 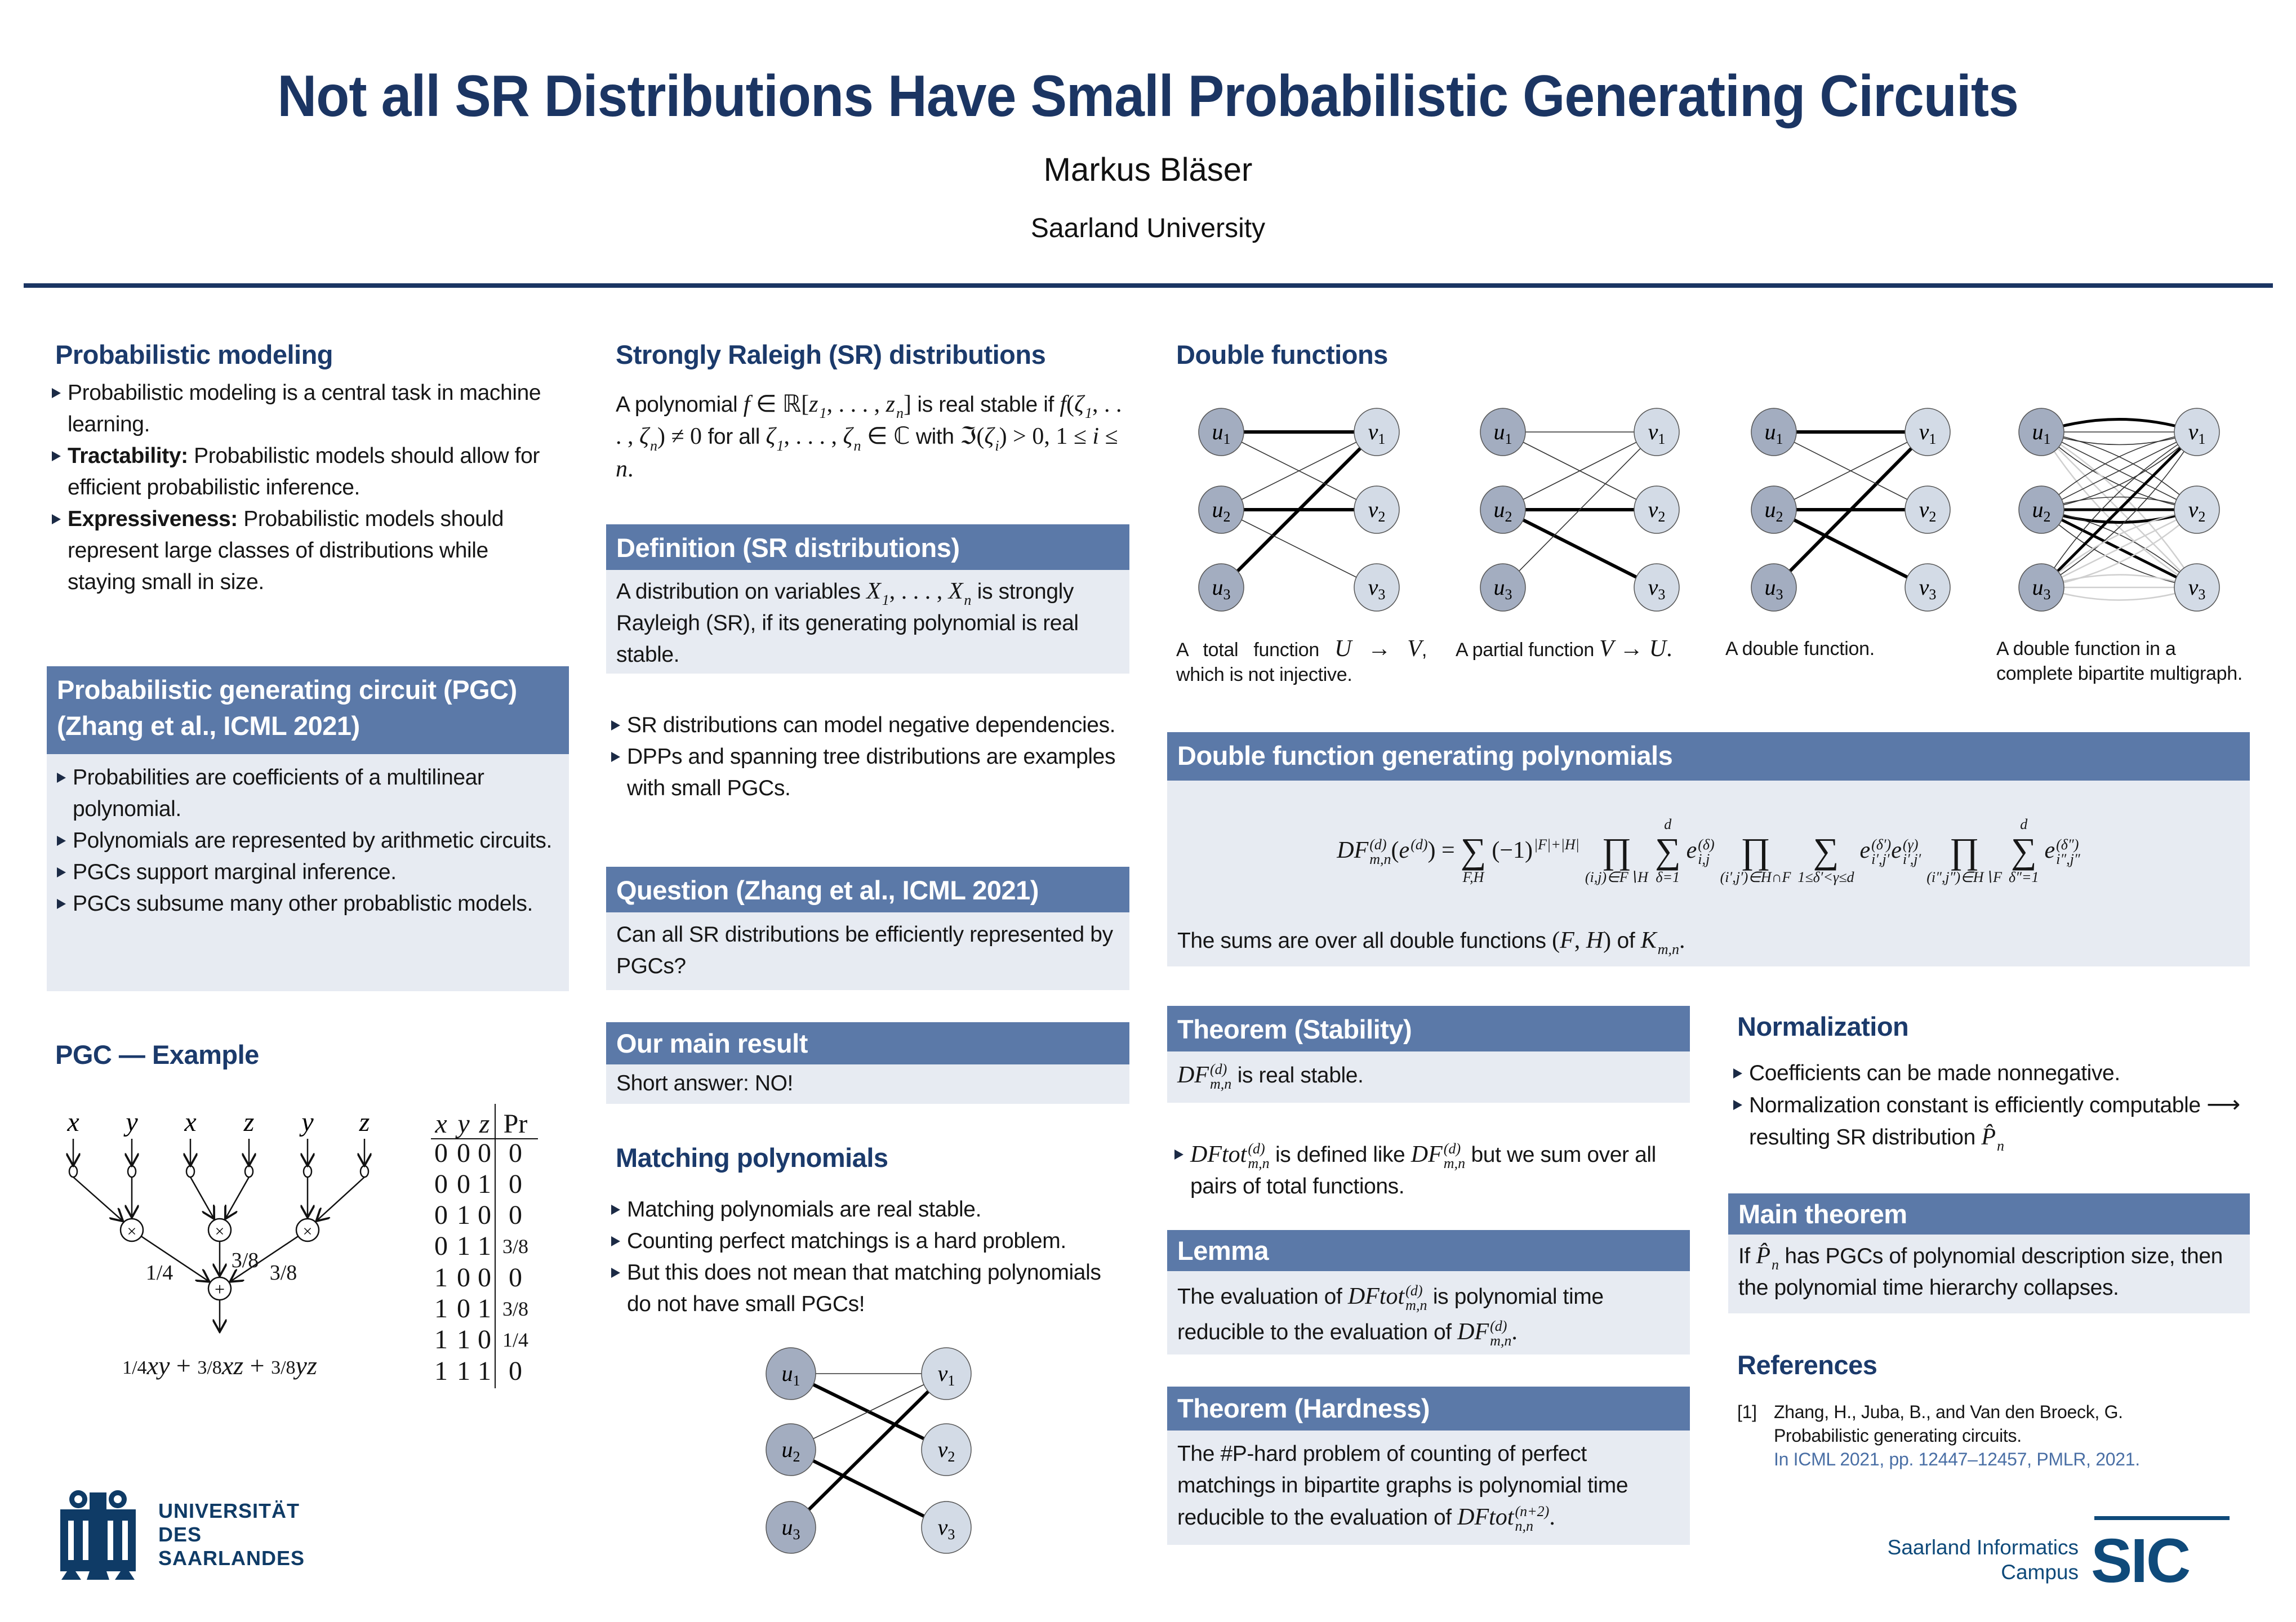 I want to click on math-scripts: 1, so click(x=780, y=438).